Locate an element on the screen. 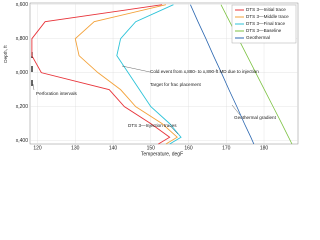 The width and height of the screenshot is (320, 240). annotation: Geothermal gradient is located at coordinates (255, 117).